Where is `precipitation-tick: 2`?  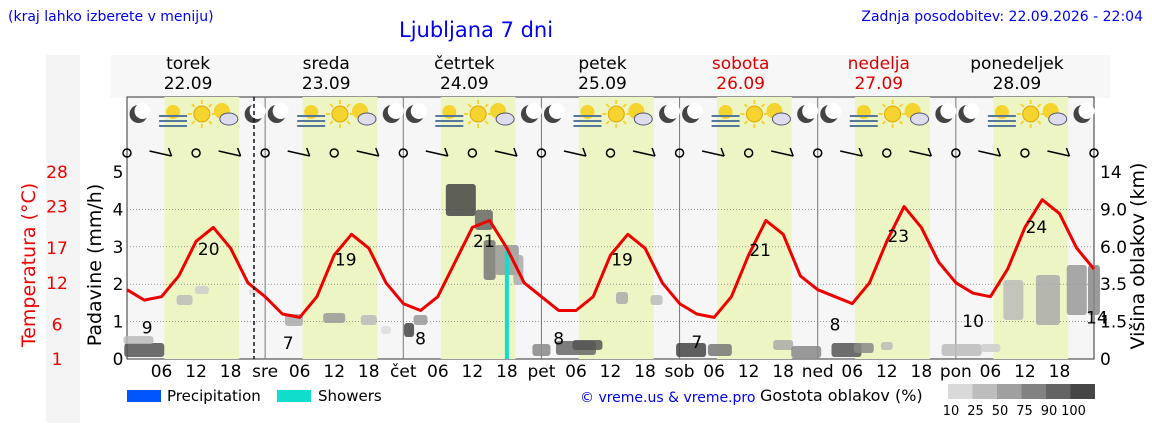 precipitation-tick: 2 is located at coordinates (118, 285).